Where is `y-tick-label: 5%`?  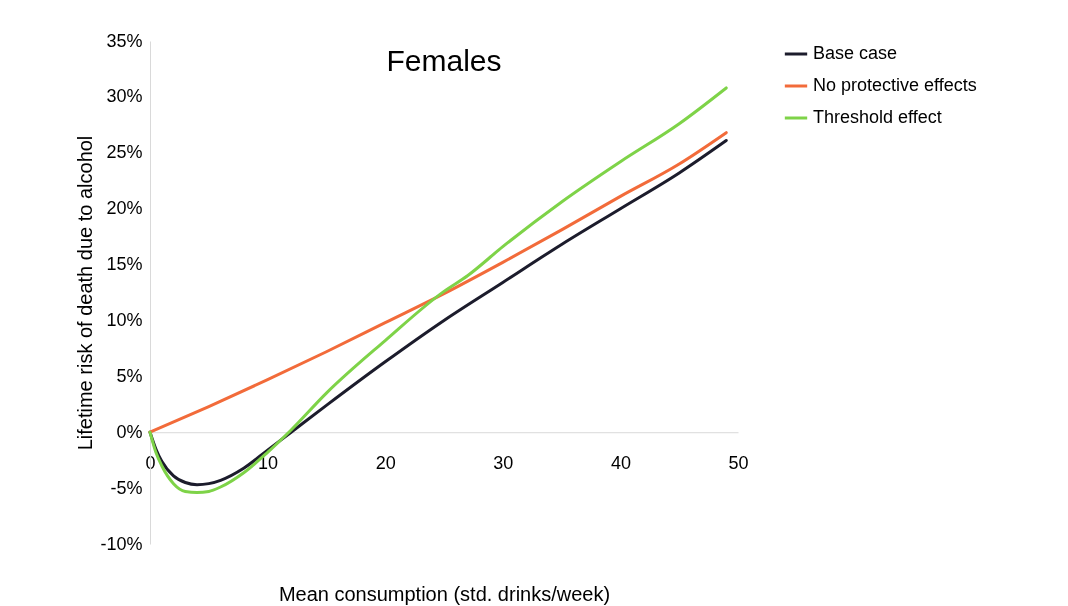
y-tick-label: 5% is located at coordinates (129, 375).